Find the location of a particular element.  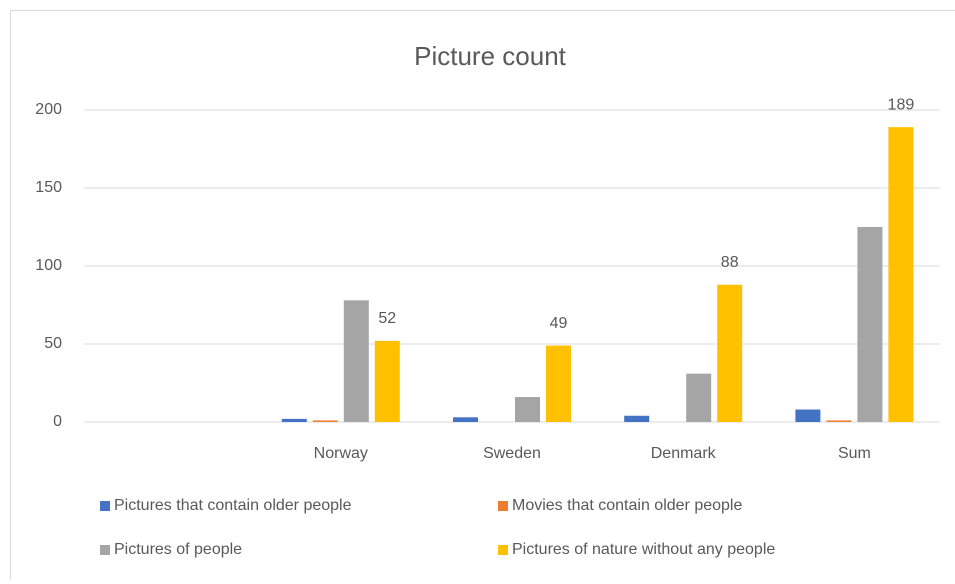

y-tick-label: 100 is located at coordinates (48, 265).